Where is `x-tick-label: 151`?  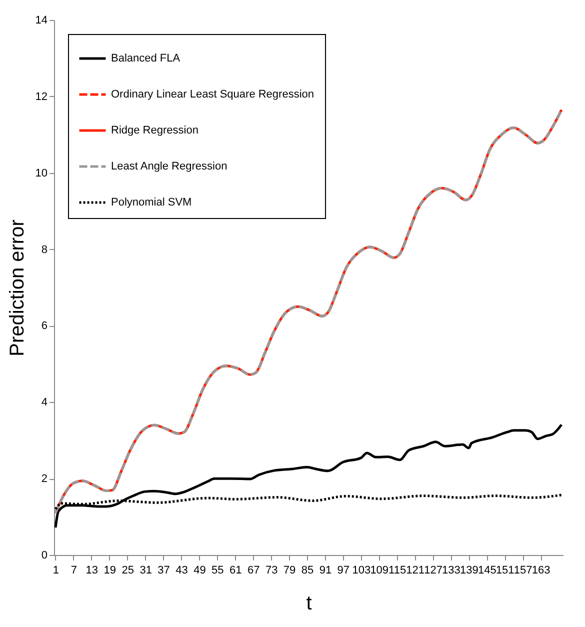 x-tick-label: 151 is located at coordinates (505, 570).